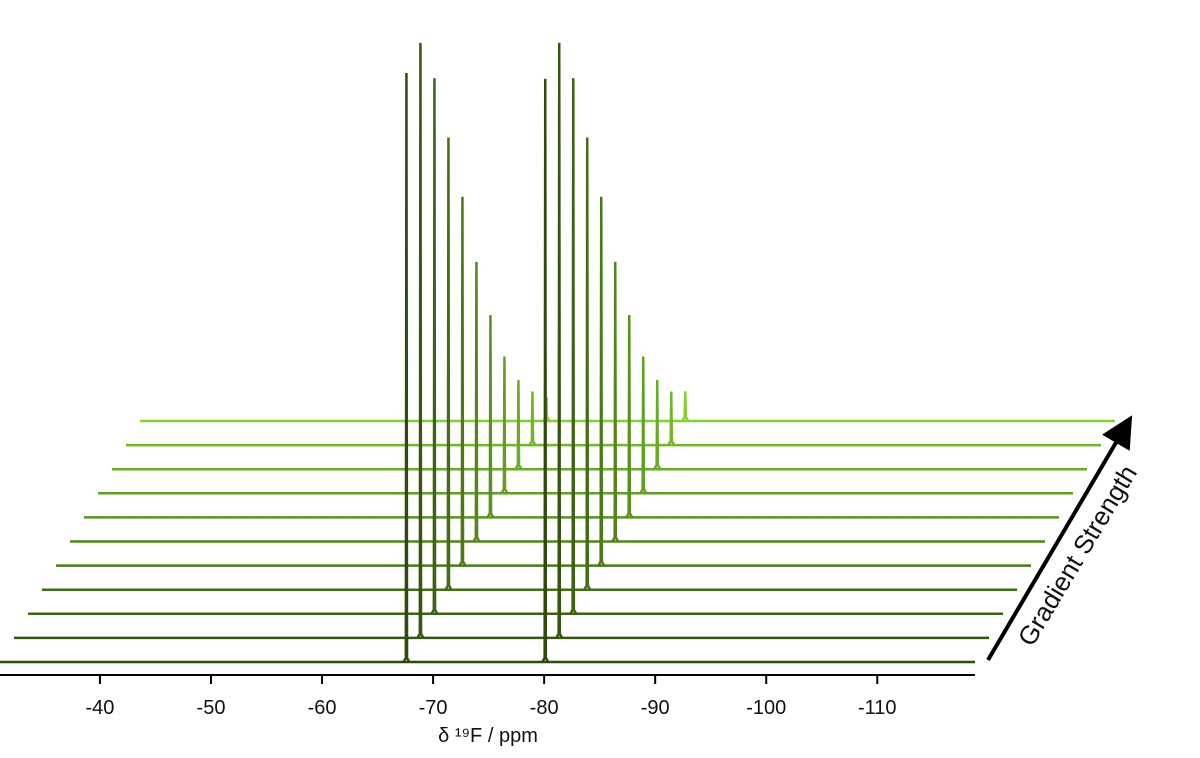  I want to click on depth-arrow, so click(1059, 538).